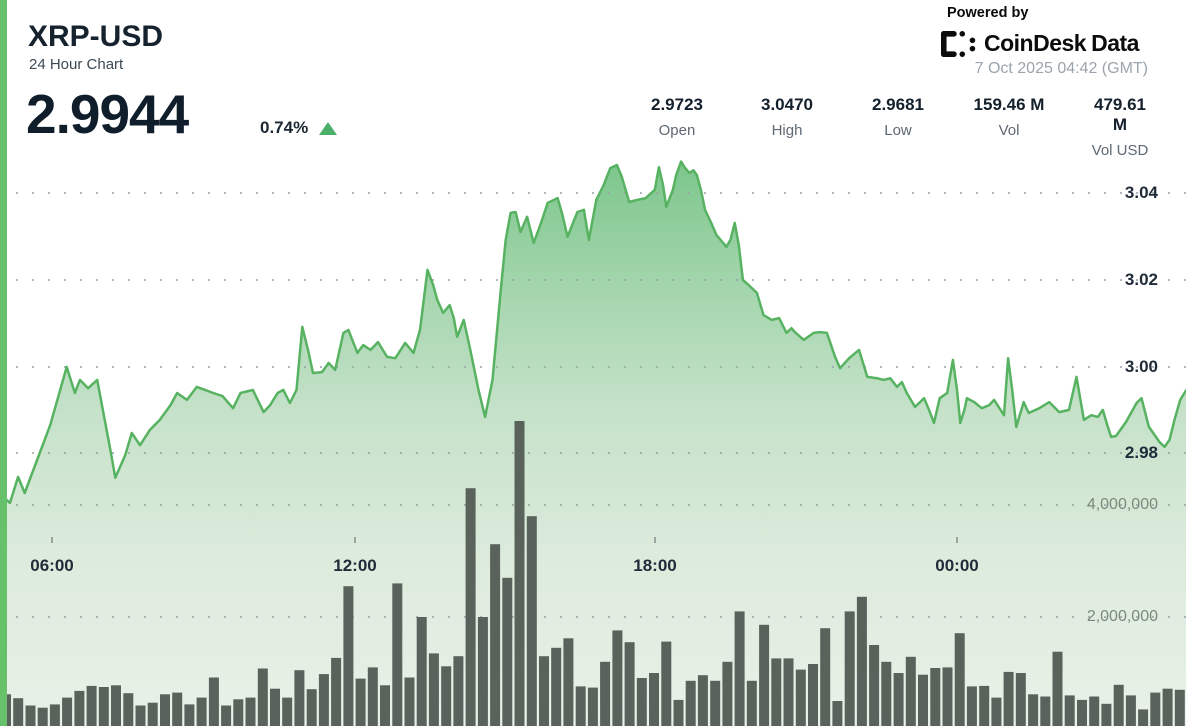  Describe the element at coordinates (677, 117) in the screenshot. I see `stat-open: 2.9723 Open` at that location.